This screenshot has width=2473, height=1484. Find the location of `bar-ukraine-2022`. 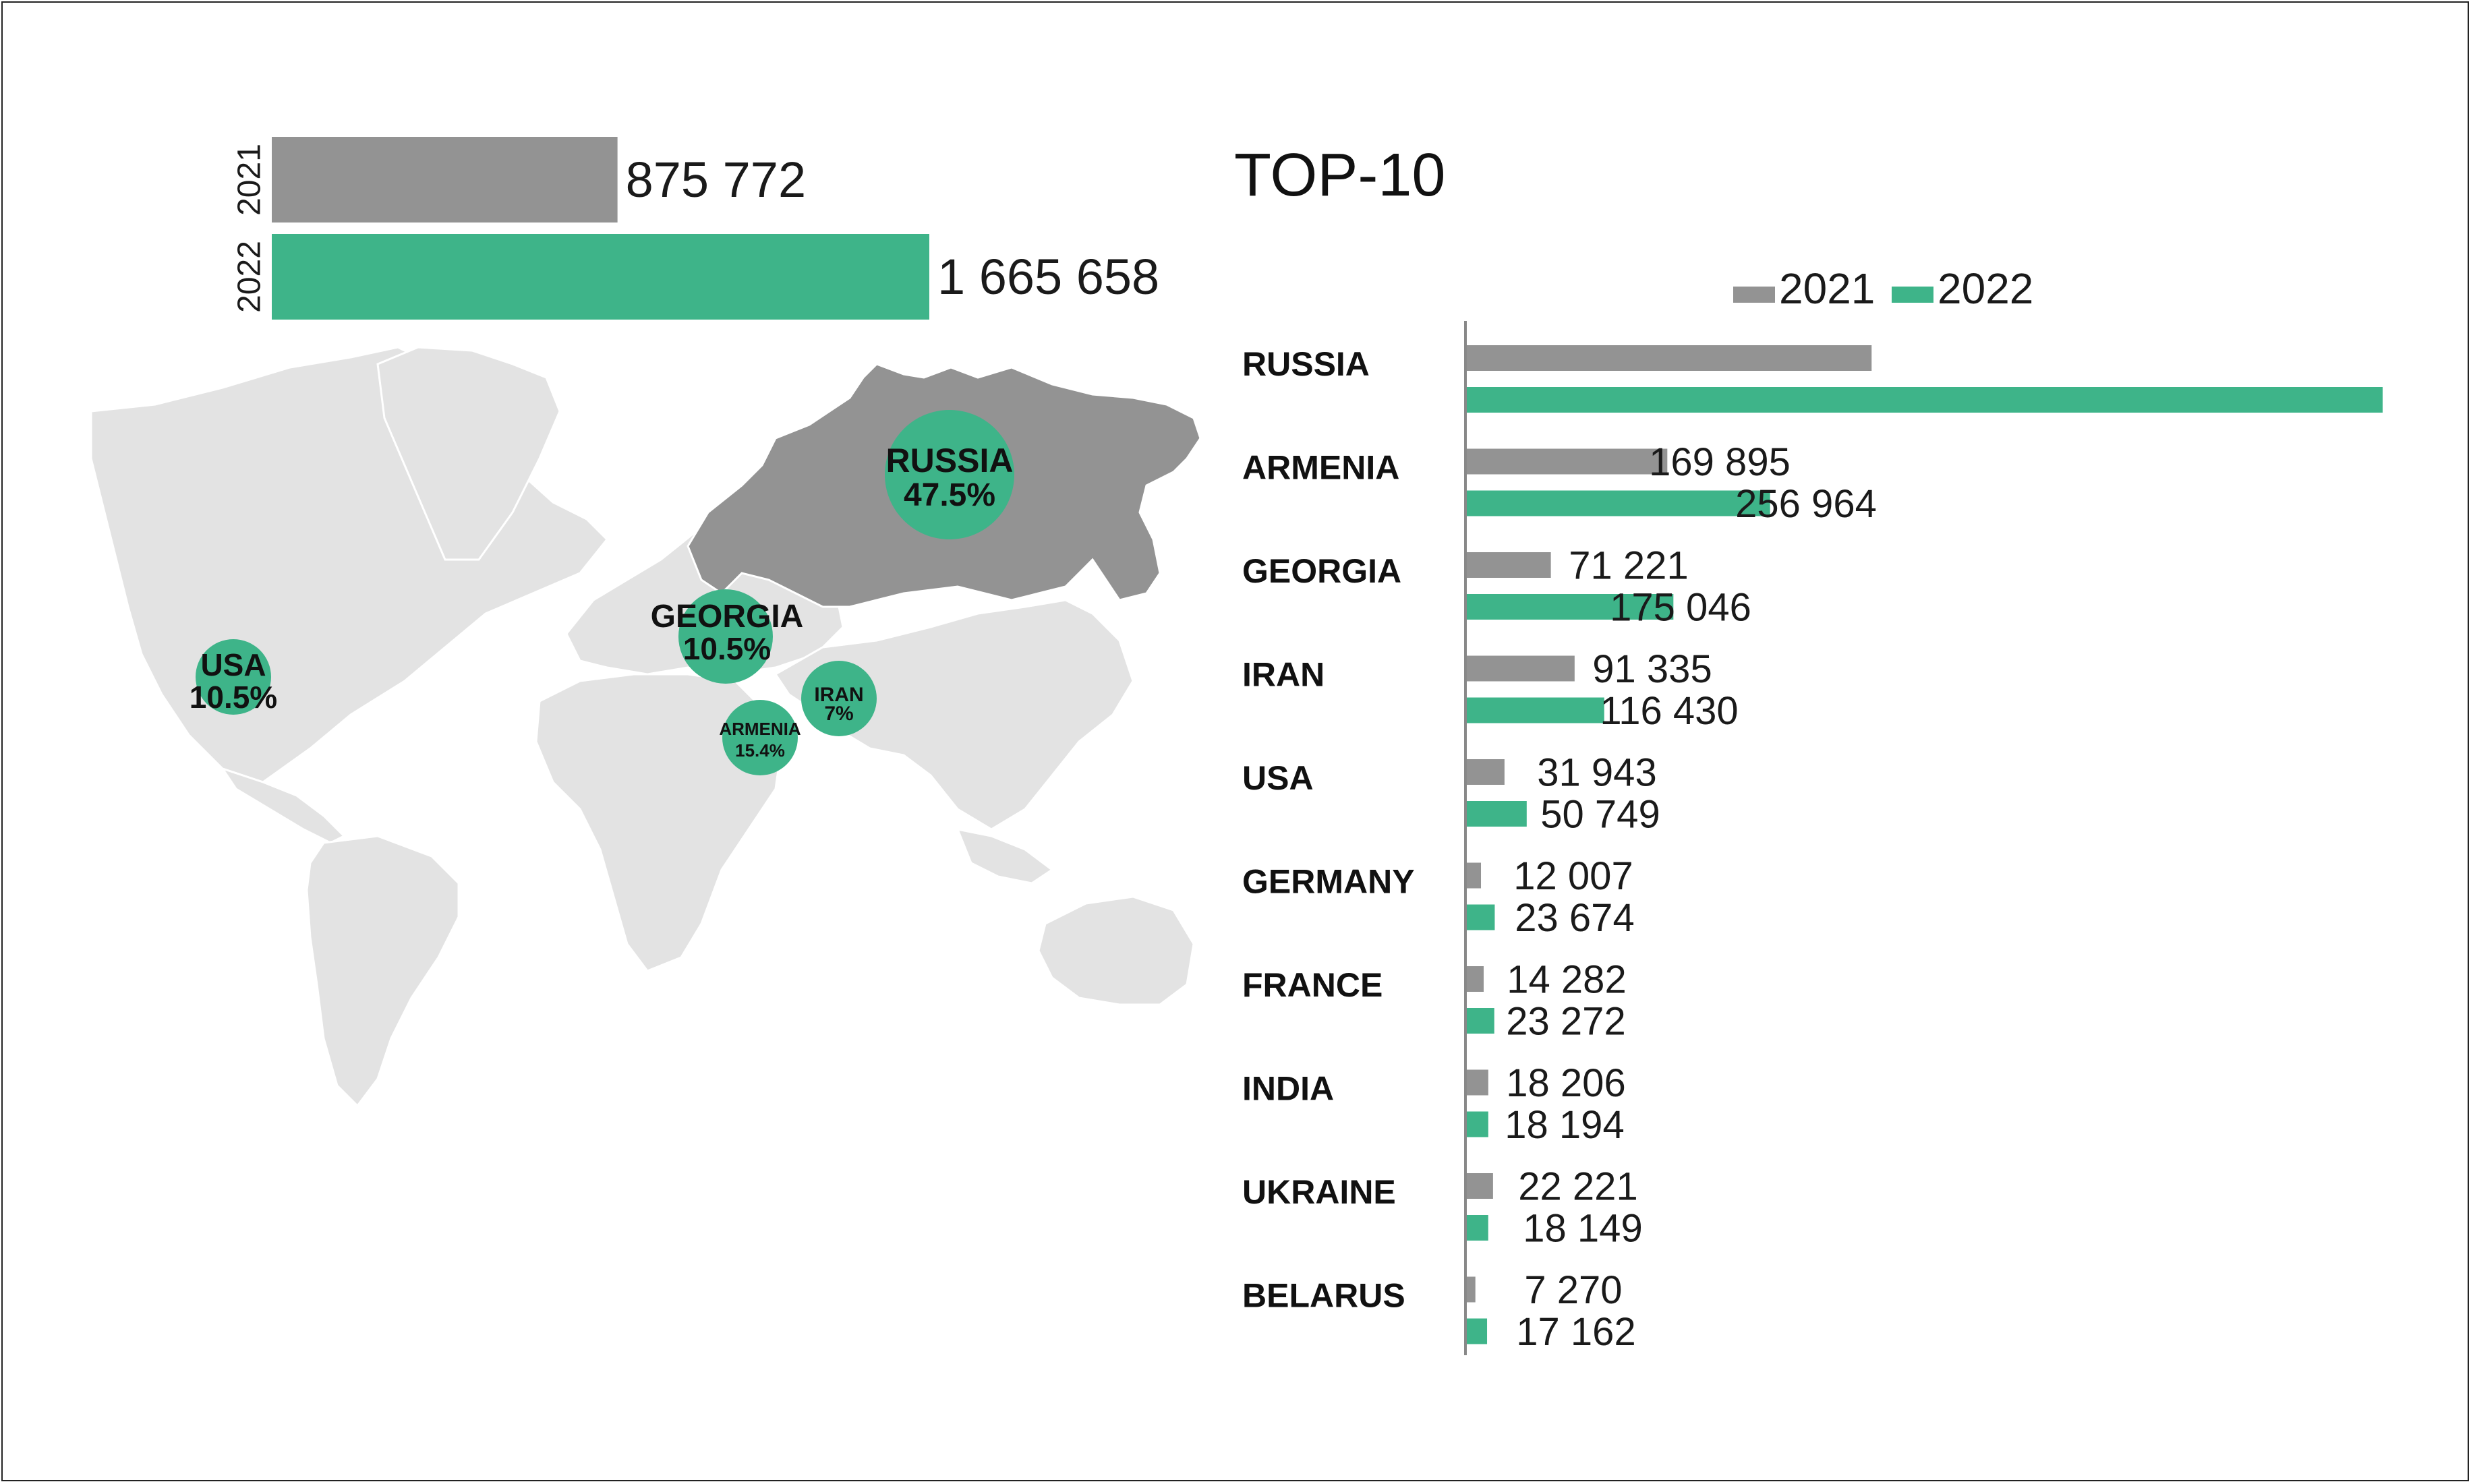

bar-ukraine-2022 is located at coordinates (1478, 1228).